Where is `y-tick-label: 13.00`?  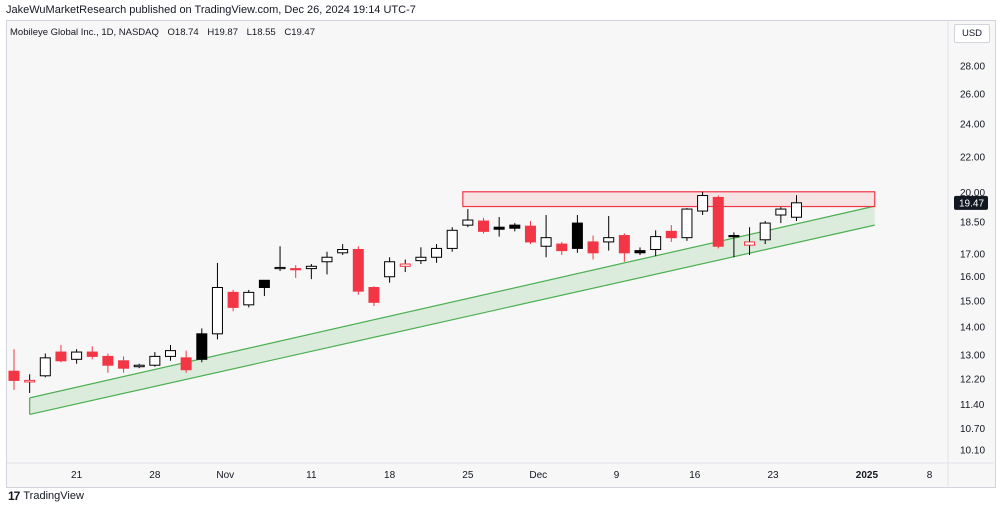
y-tick-label: 13.00 is located at coordinates (972, 355).